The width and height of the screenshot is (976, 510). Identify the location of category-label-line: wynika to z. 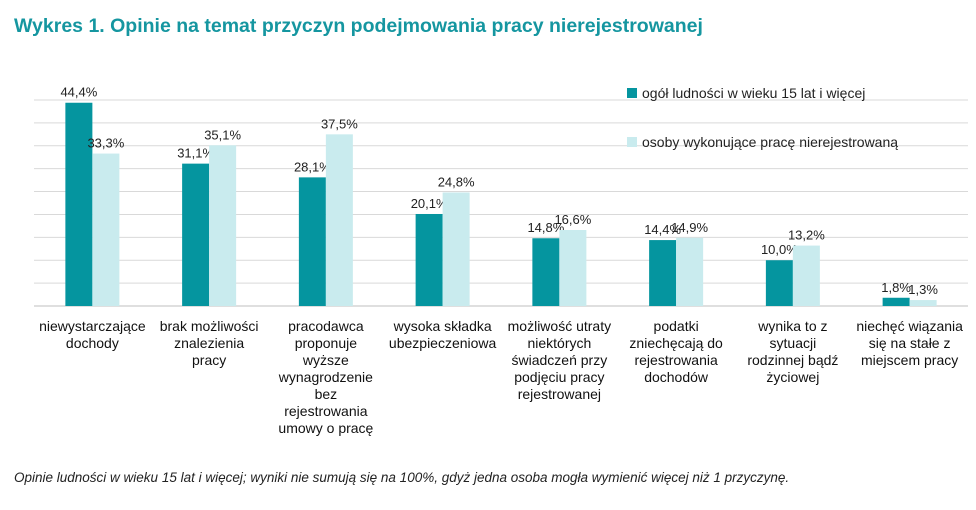
(792, 326).